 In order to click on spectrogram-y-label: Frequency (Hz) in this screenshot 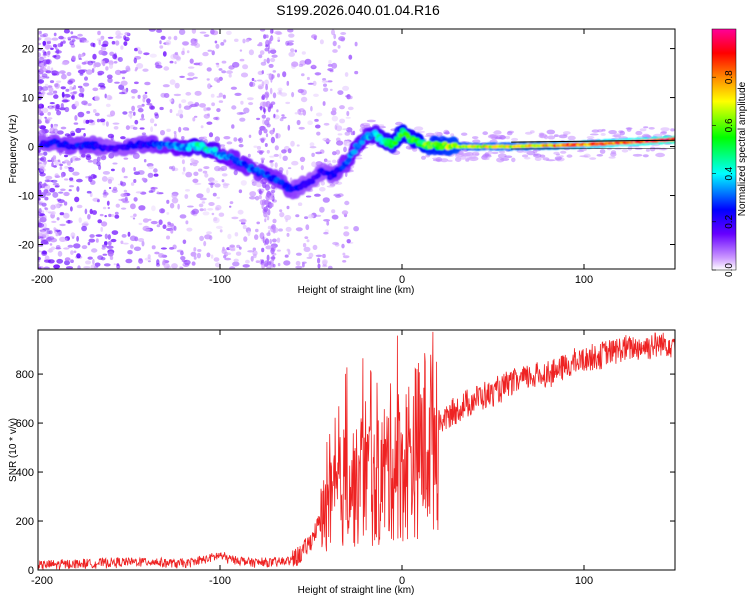, I will do `click(13, 149)`.